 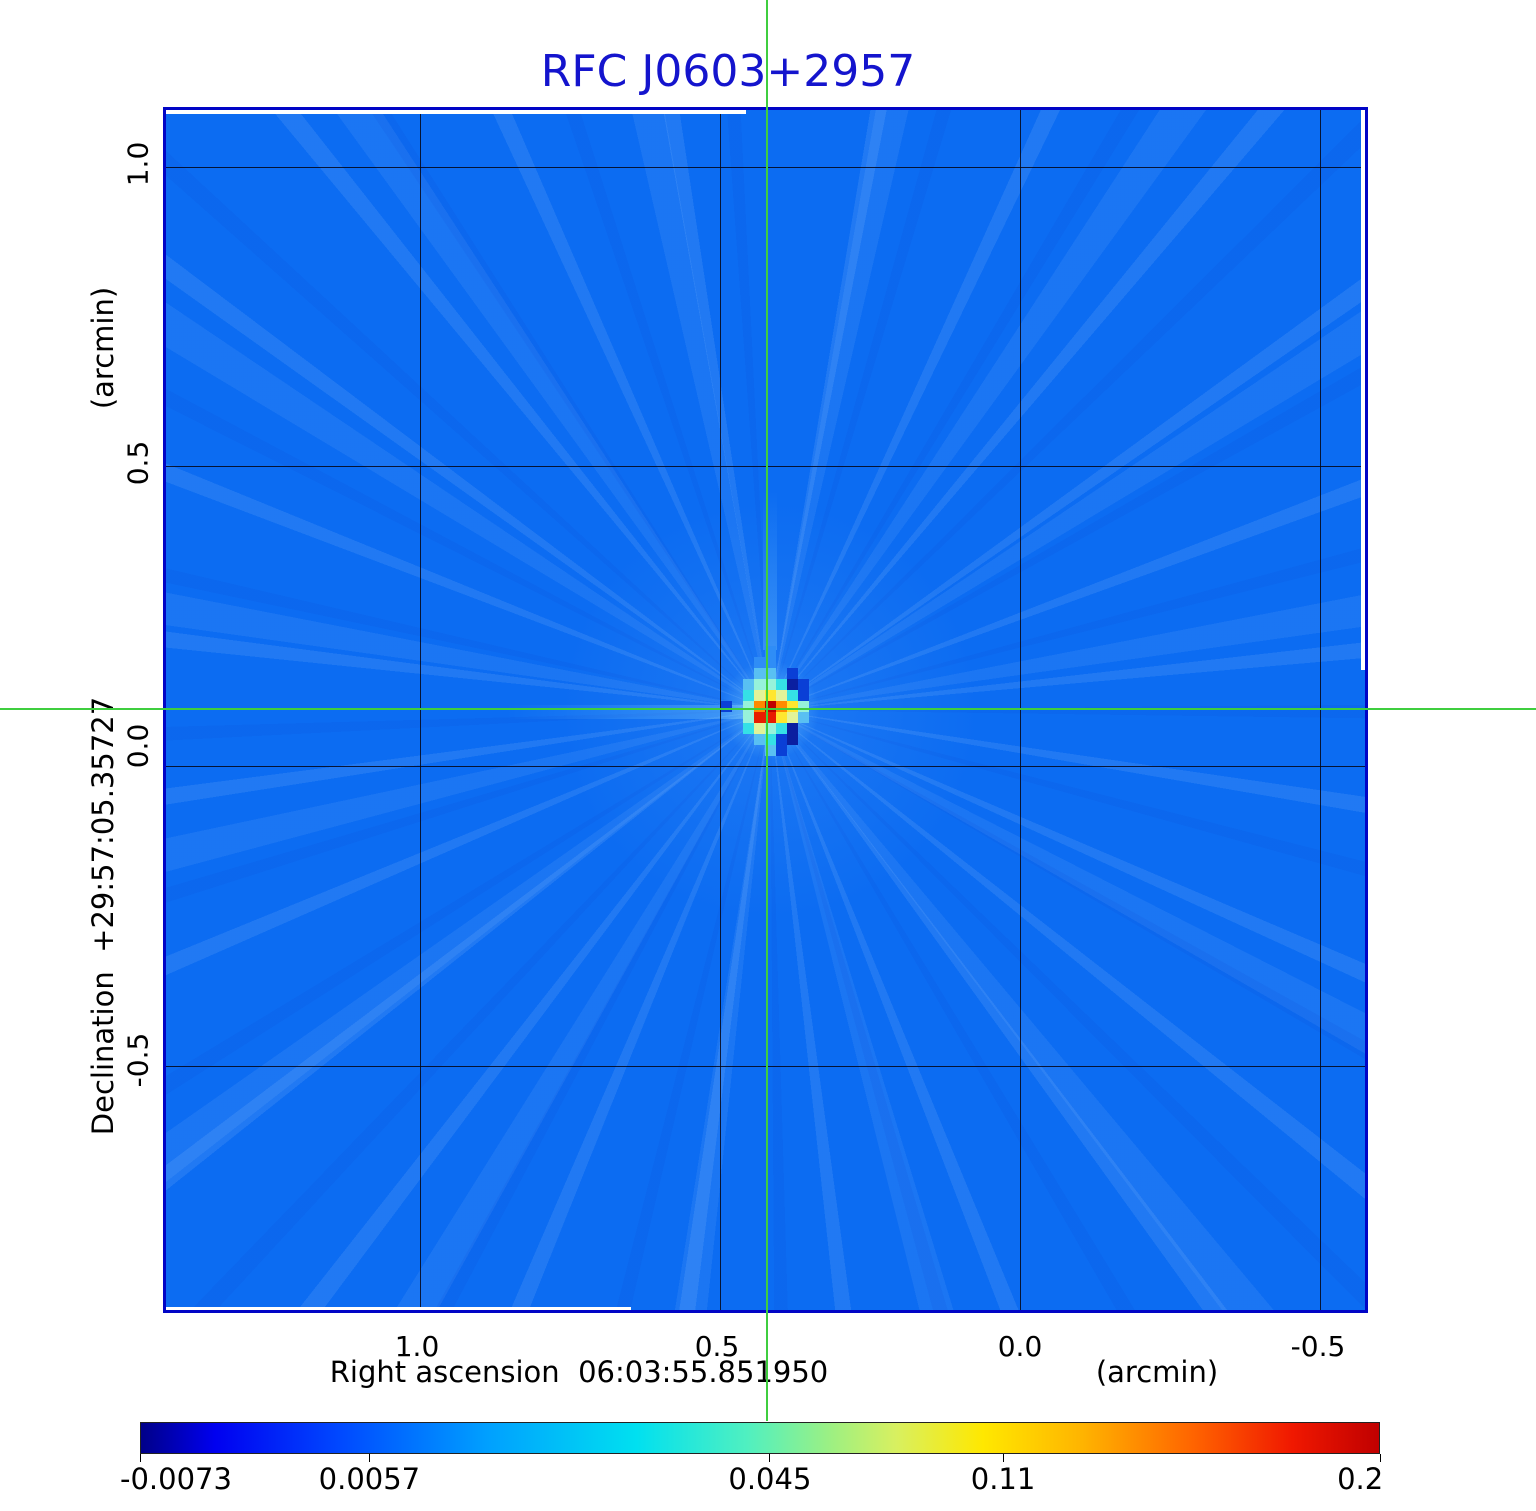 What do you see at coordinates (765, 466) in the screenshot?
I see `gridline-dec-0.5` at bounding box center [765, 466].